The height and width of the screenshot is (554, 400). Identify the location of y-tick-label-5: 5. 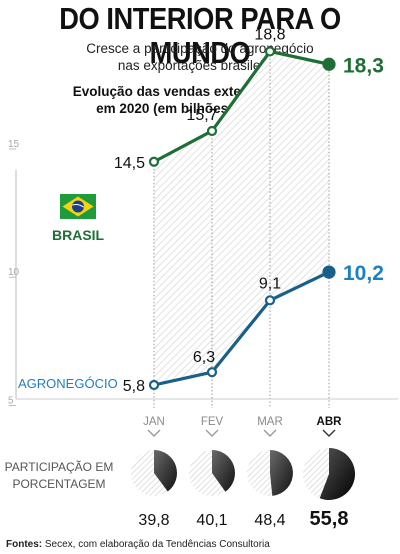
(11, 401).